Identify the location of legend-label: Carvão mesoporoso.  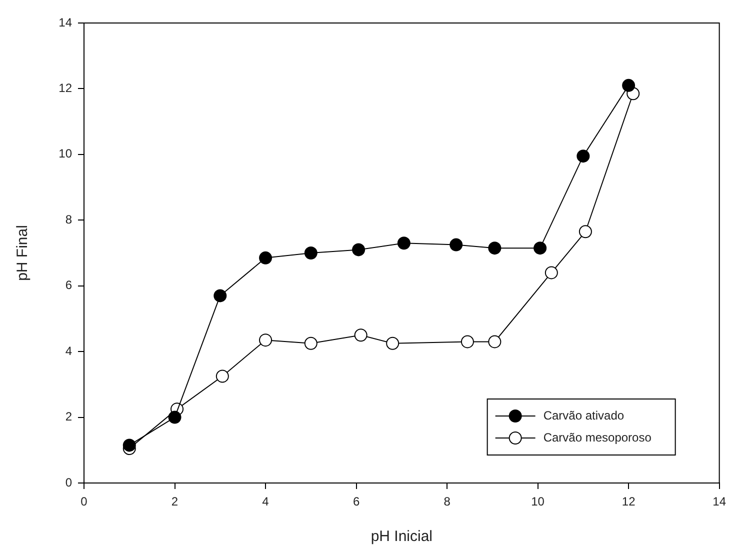
(597, 437).